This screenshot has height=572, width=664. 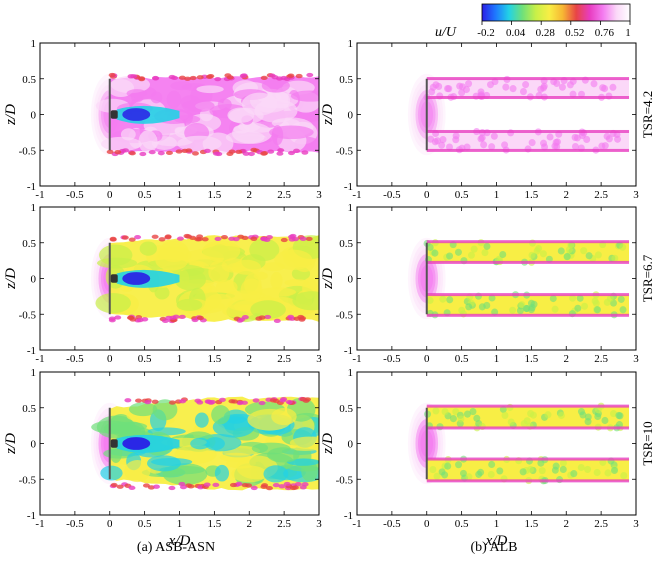 I want to click on x-tick-label: 1.5, so click(x=215, y=359).